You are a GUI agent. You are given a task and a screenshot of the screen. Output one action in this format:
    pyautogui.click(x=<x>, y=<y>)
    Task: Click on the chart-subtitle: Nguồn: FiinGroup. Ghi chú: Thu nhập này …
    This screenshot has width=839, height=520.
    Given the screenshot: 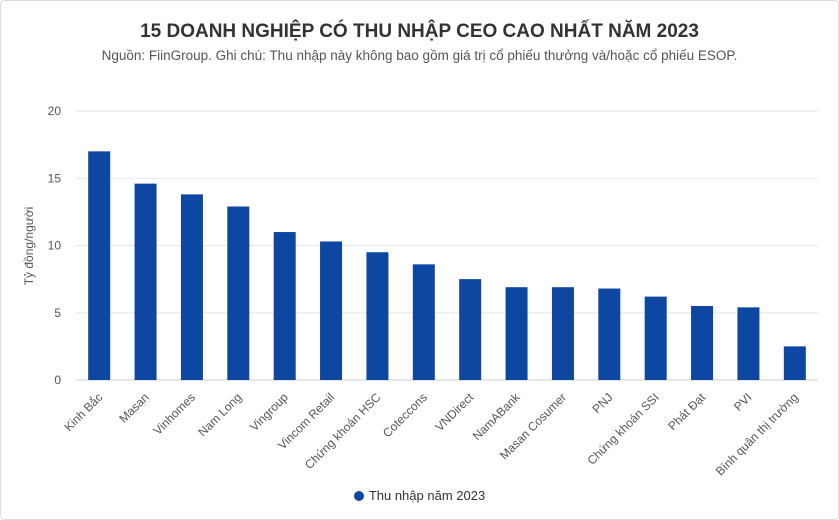 What is the action you would take?
    pyautogui.click(x=419, y=55)
    